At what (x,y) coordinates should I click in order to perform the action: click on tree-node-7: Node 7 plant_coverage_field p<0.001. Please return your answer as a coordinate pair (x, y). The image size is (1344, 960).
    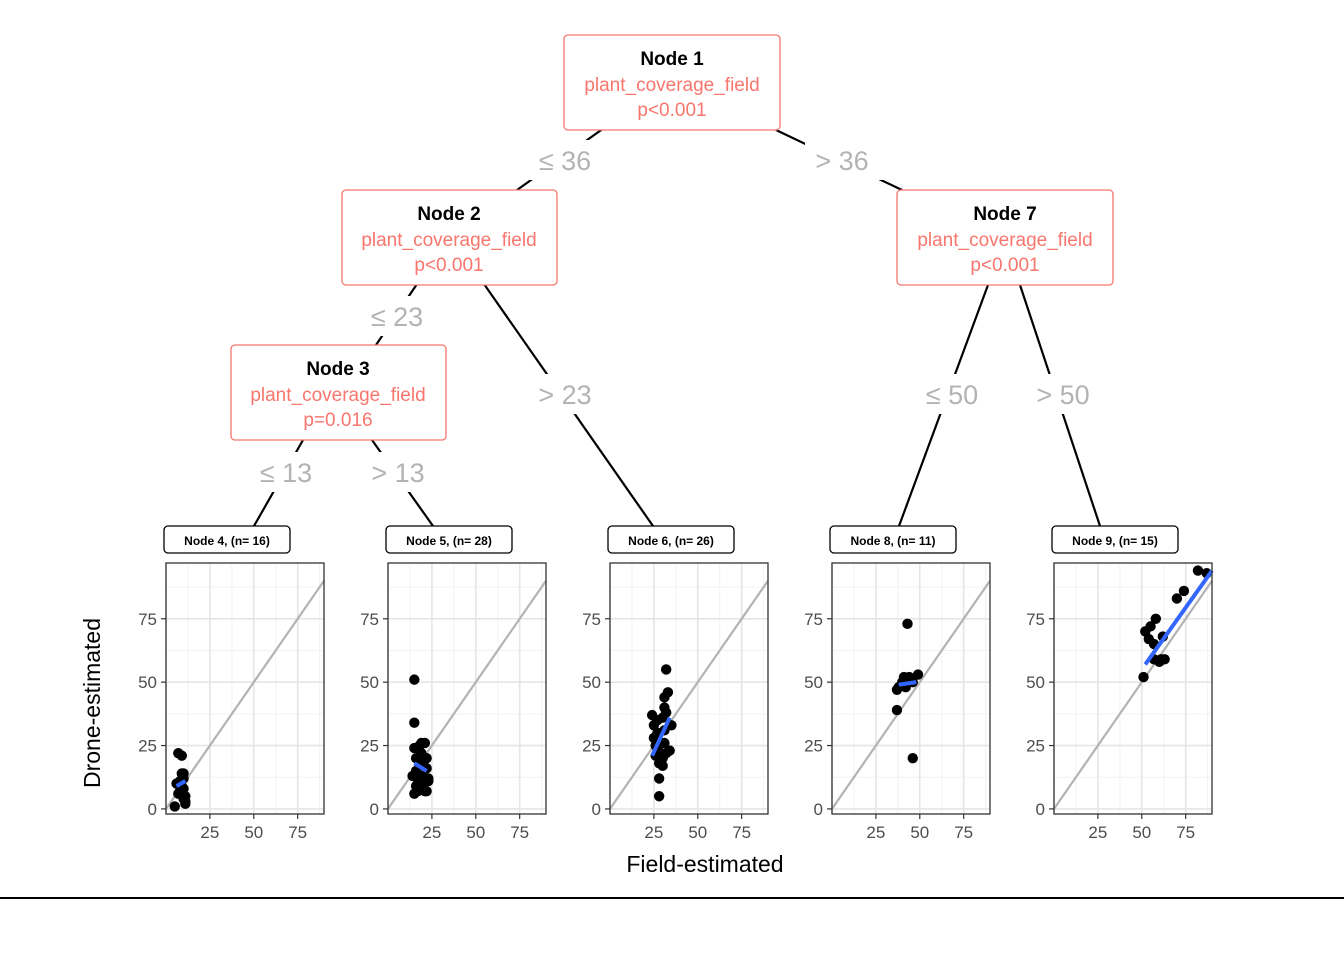
    Looking at the image, I should click on (1005, 237).